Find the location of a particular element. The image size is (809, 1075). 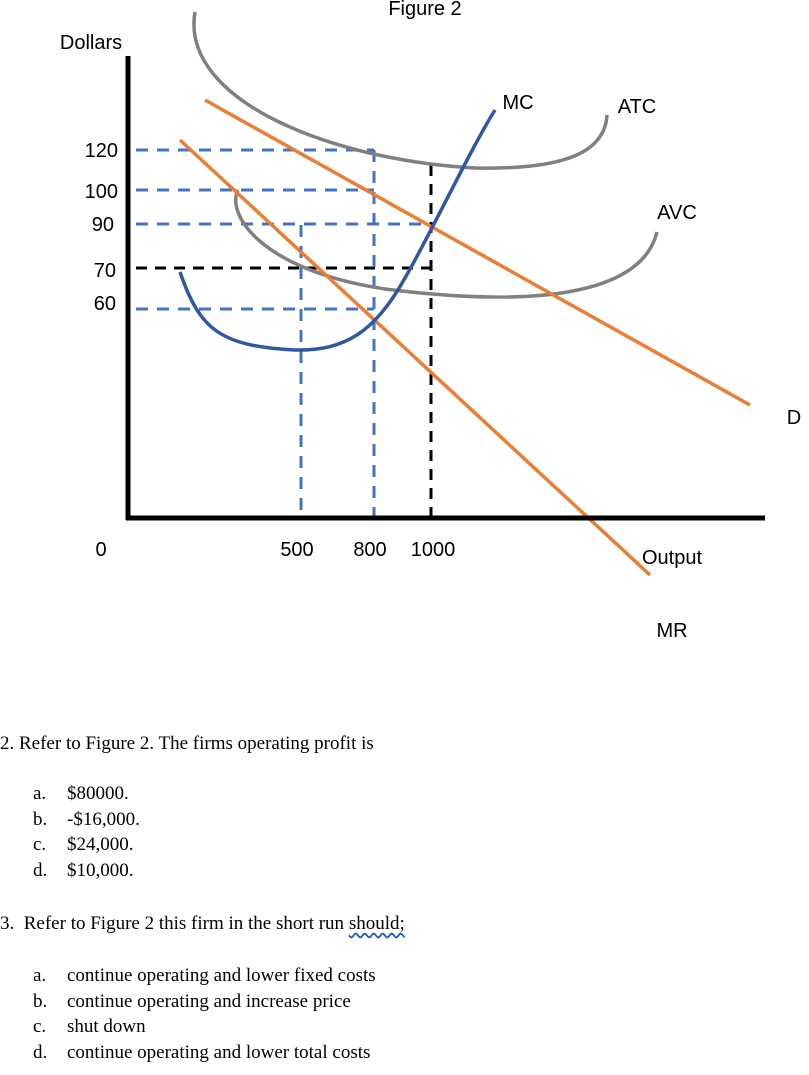

y-tick-label: 100 is located at coordinates (101, 192).